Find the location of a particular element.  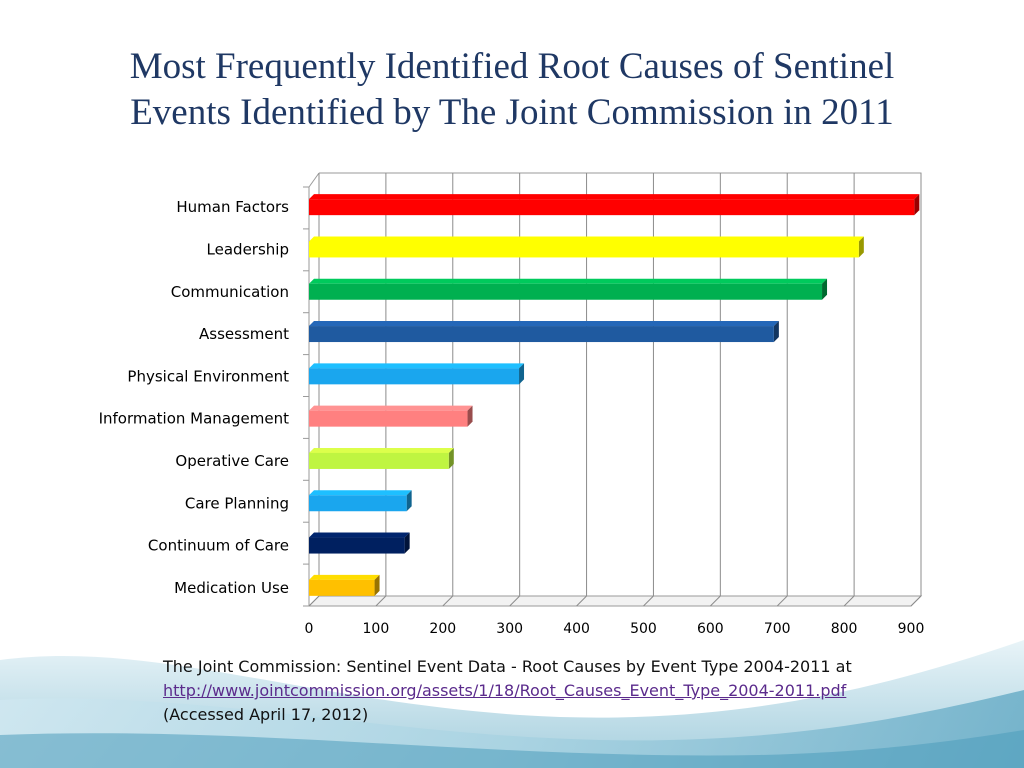

x-tick-label: 0 is located at coordinates (309, 629).